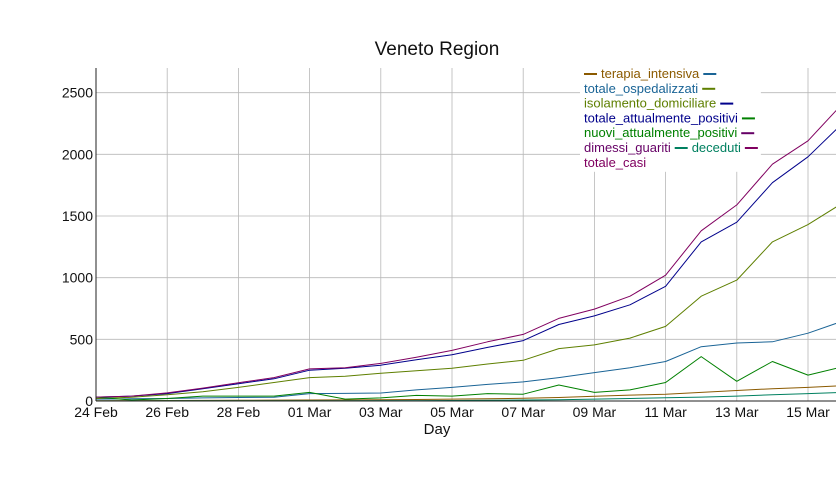 This screenshot has width=840, height=480. Describe the element at coordinates (615, 162) in the screenshot. I see `legend-label: totale_casi` at that location.